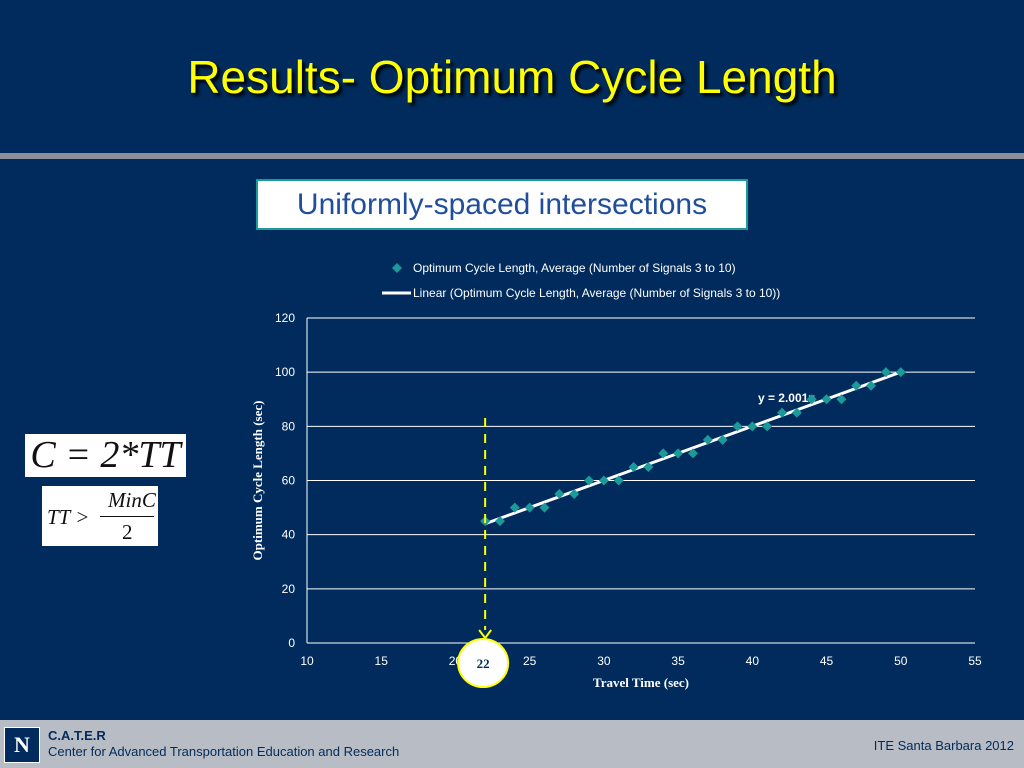 The image size is (1024, 768). I want to click on y-tick-label: 60, so click(289, 481).